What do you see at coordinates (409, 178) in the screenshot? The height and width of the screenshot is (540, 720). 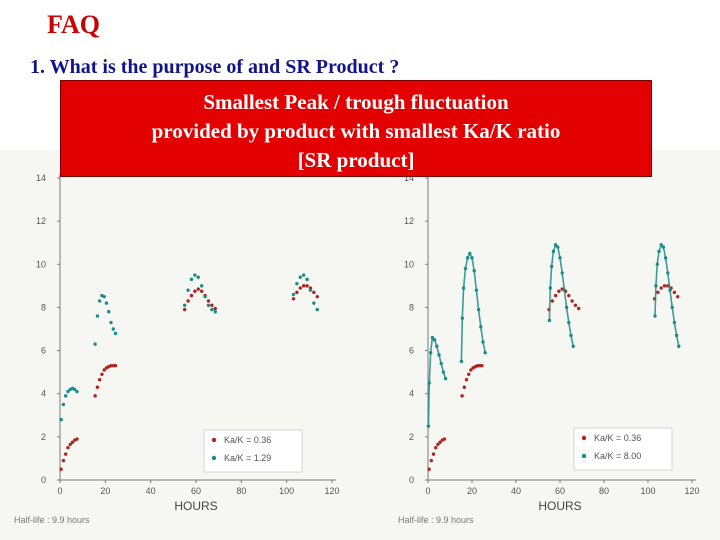 I see `y-tick-label: 14` at bounding box center [409, 178].